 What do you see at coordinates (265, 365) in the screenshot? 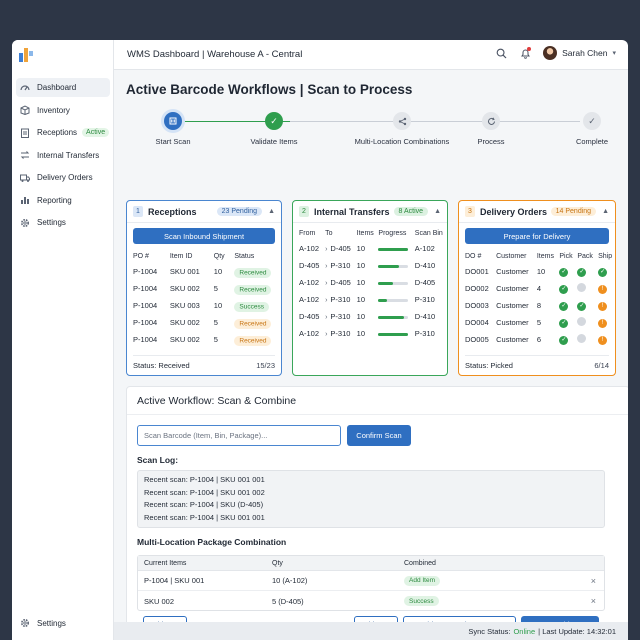
I see `footer-count: 15/23` at bounding box center [265, 365].